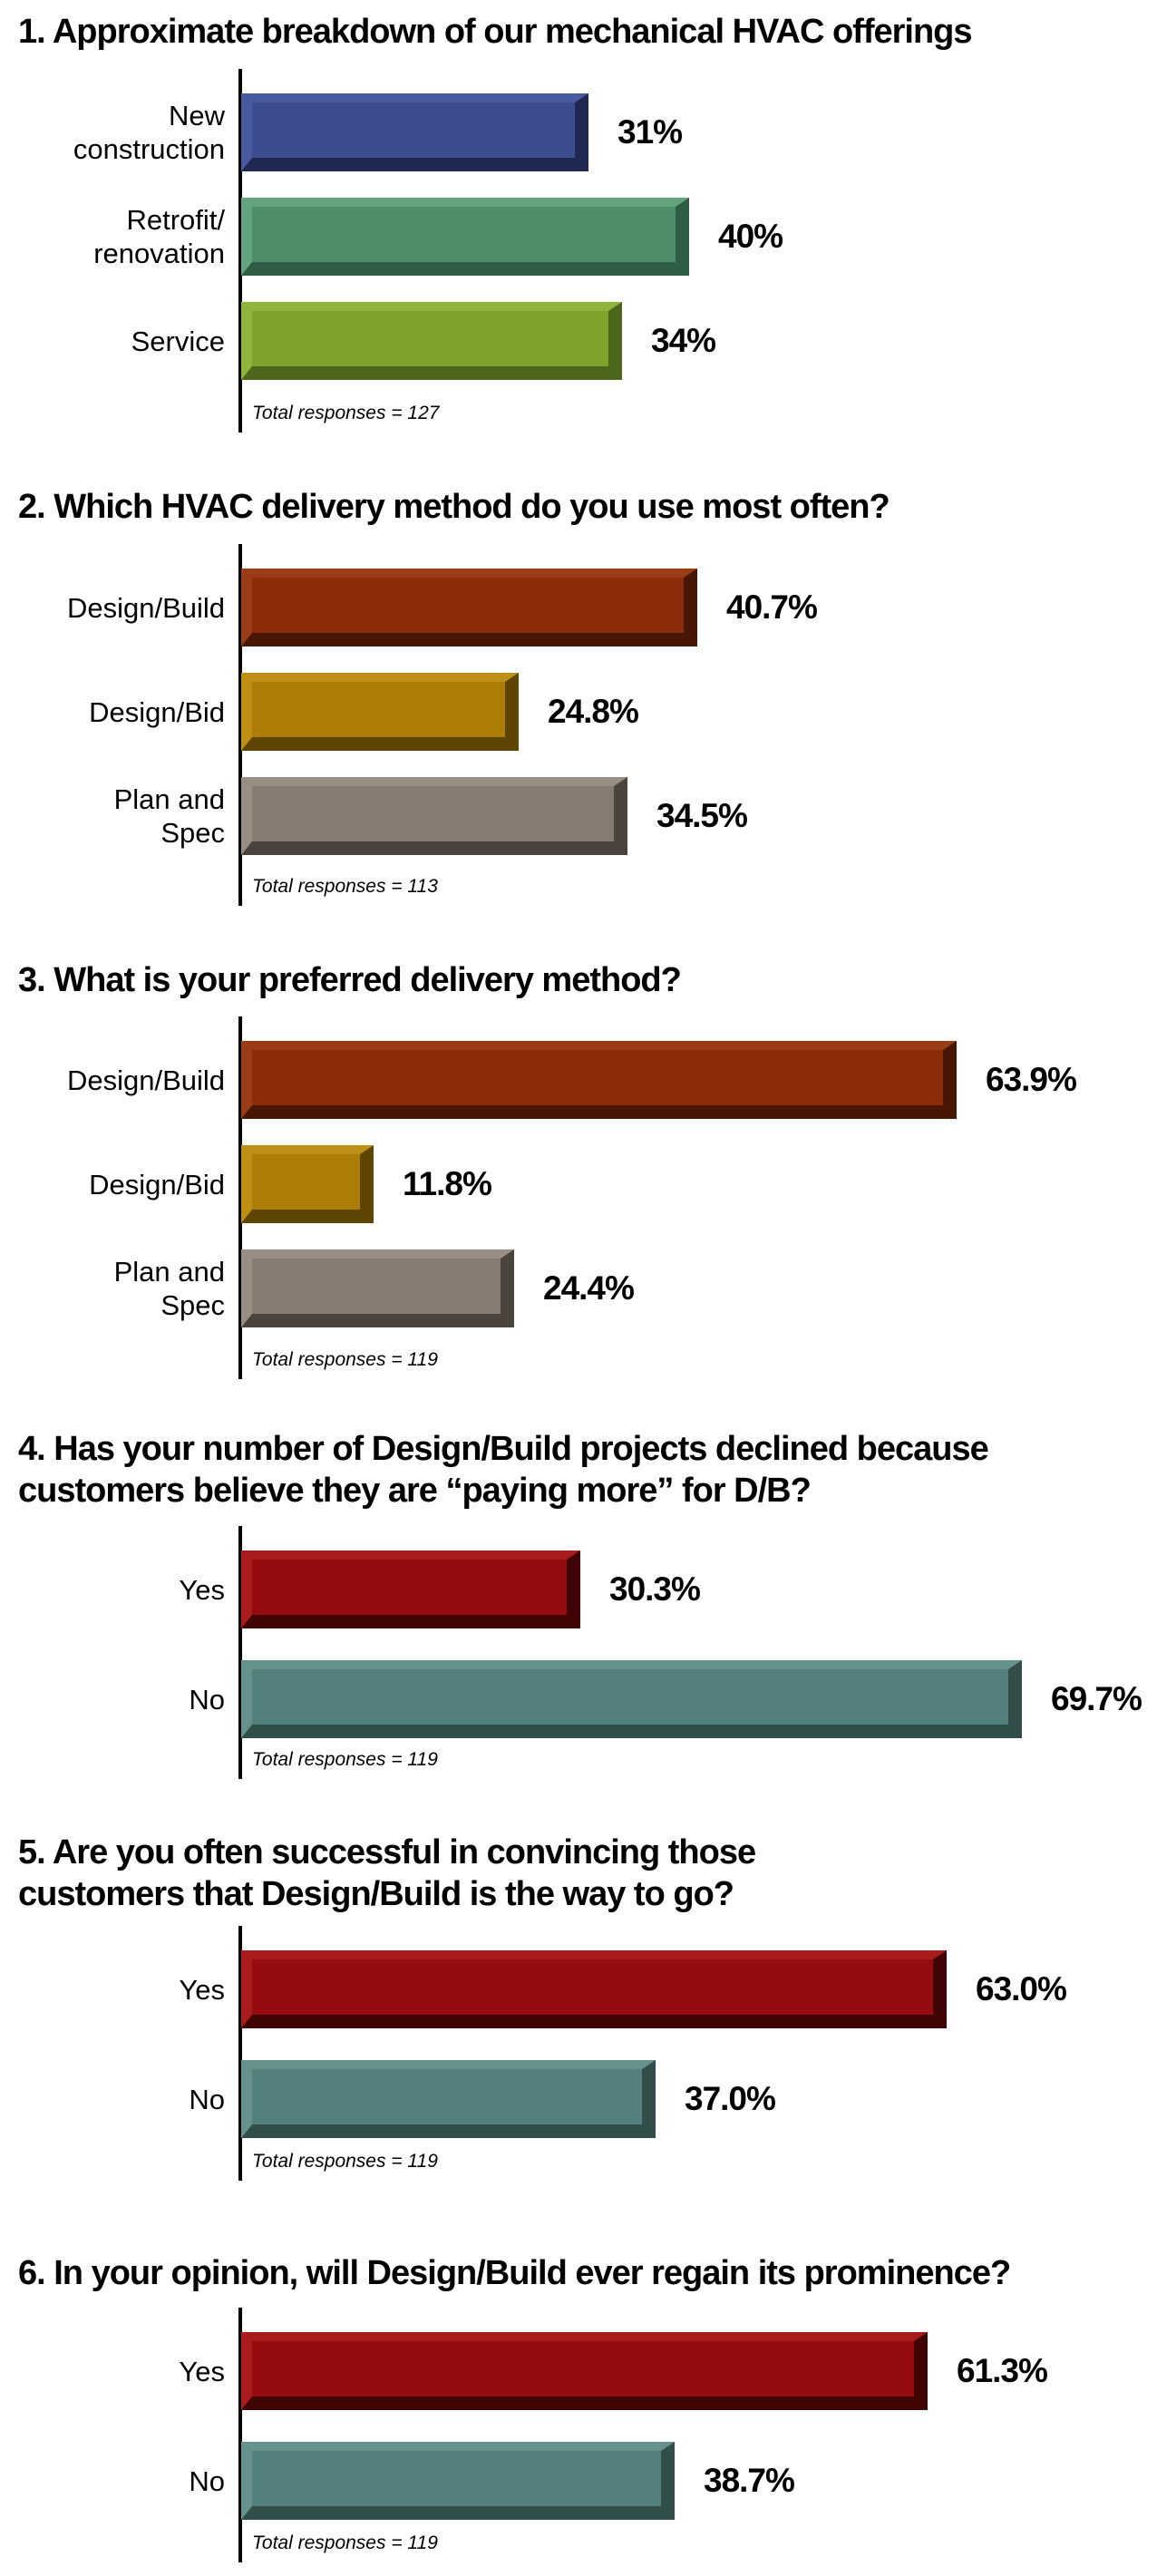  Describe the element at coordinates (159, 253) in the screenshot. I see `category-label-line: renovation` at that location.